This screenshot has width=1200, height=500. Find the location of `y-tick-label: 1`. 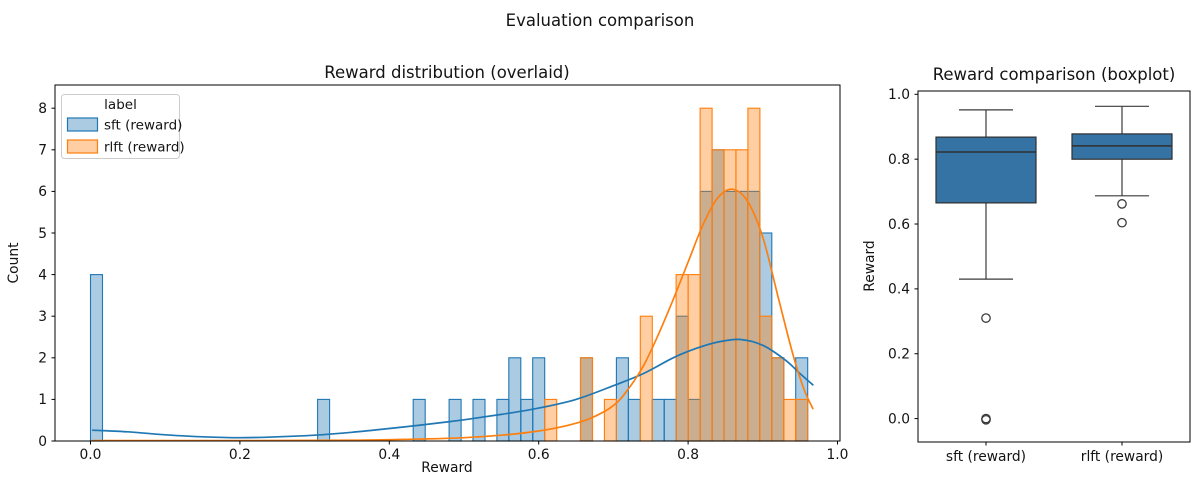

y-tick-label: 1 is located at coordinates (42, 400).